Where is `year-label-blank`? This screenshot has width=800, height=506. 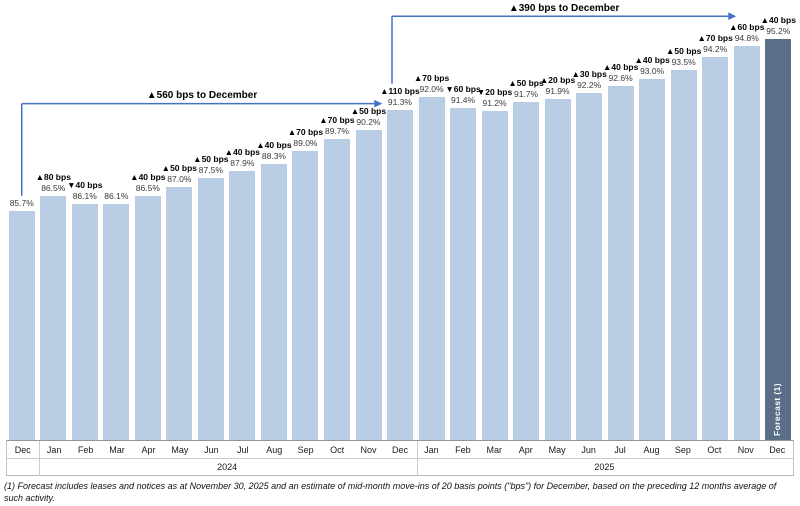
year-label-blank is located at coordinates (22, 467).